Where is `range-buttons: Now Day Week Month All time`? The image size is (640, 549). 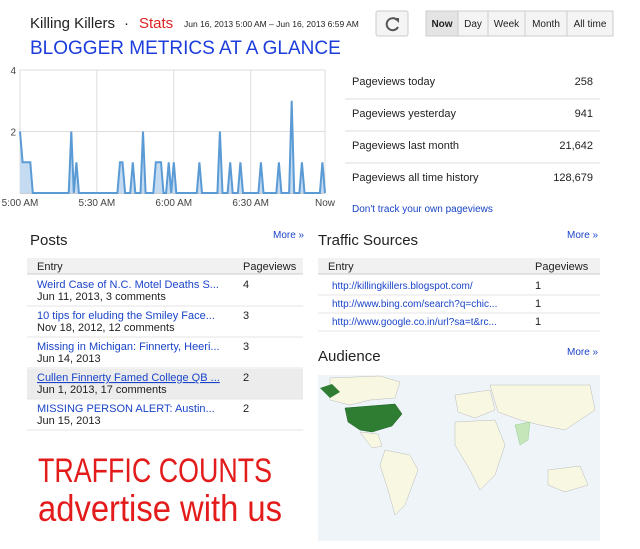
range-buttons: Now Day Week Month All time is located at coordinates (519, 23).